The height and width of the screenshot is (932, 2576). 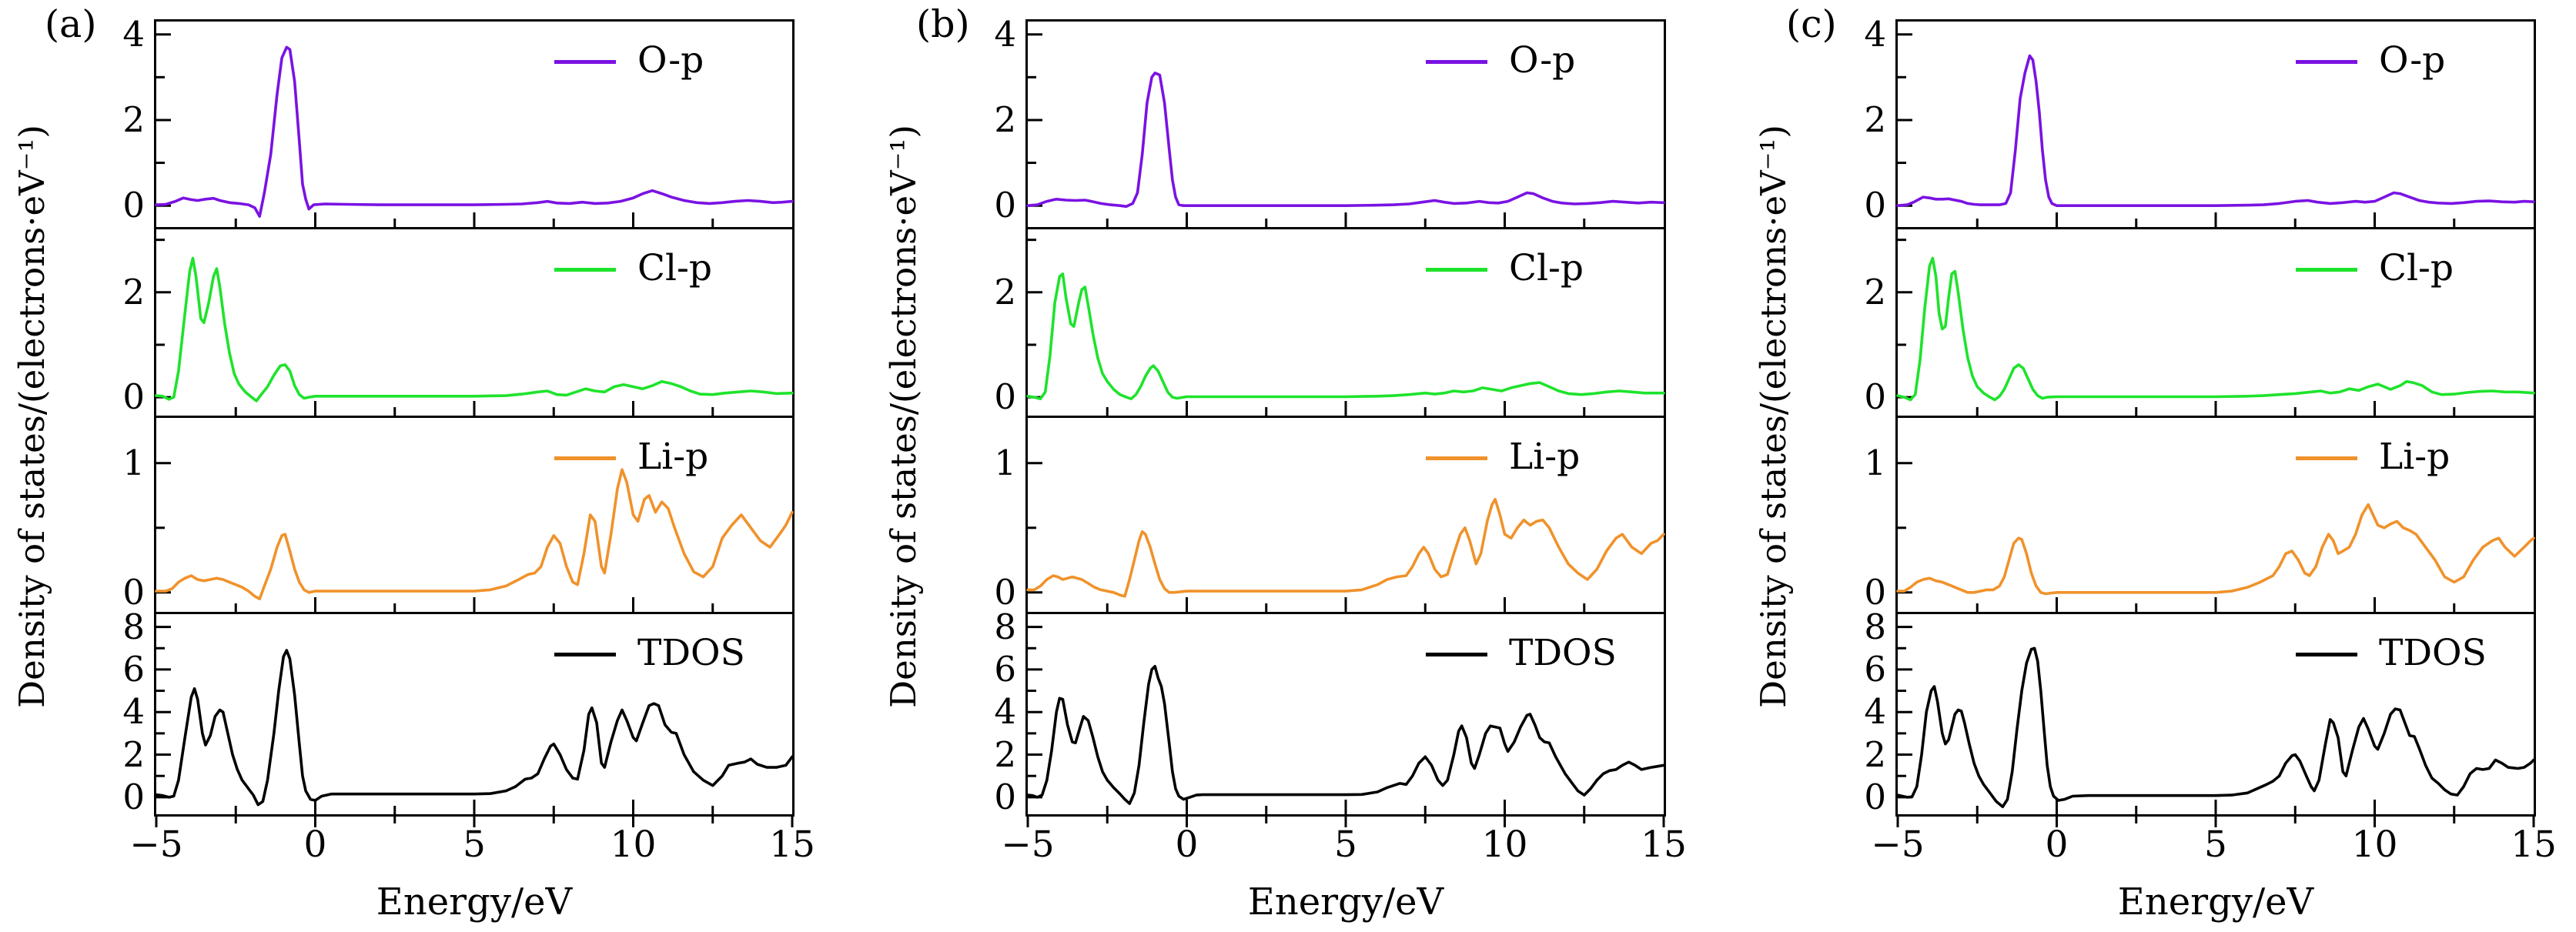 I want to click on xtick-label: 15, so click(x=792, y=844).